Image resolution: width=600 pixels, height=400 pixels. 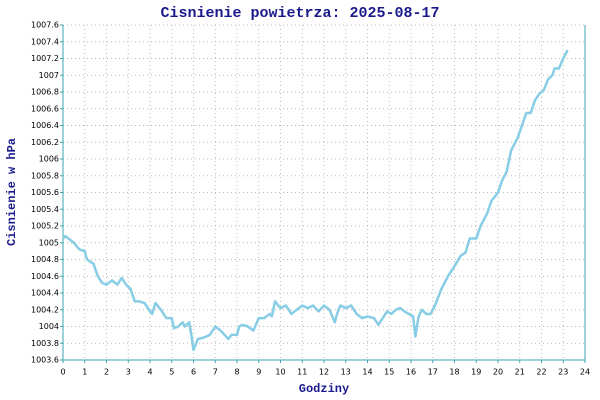 I want to click on y-tick-label: 1005, so click(x=49, y=242).